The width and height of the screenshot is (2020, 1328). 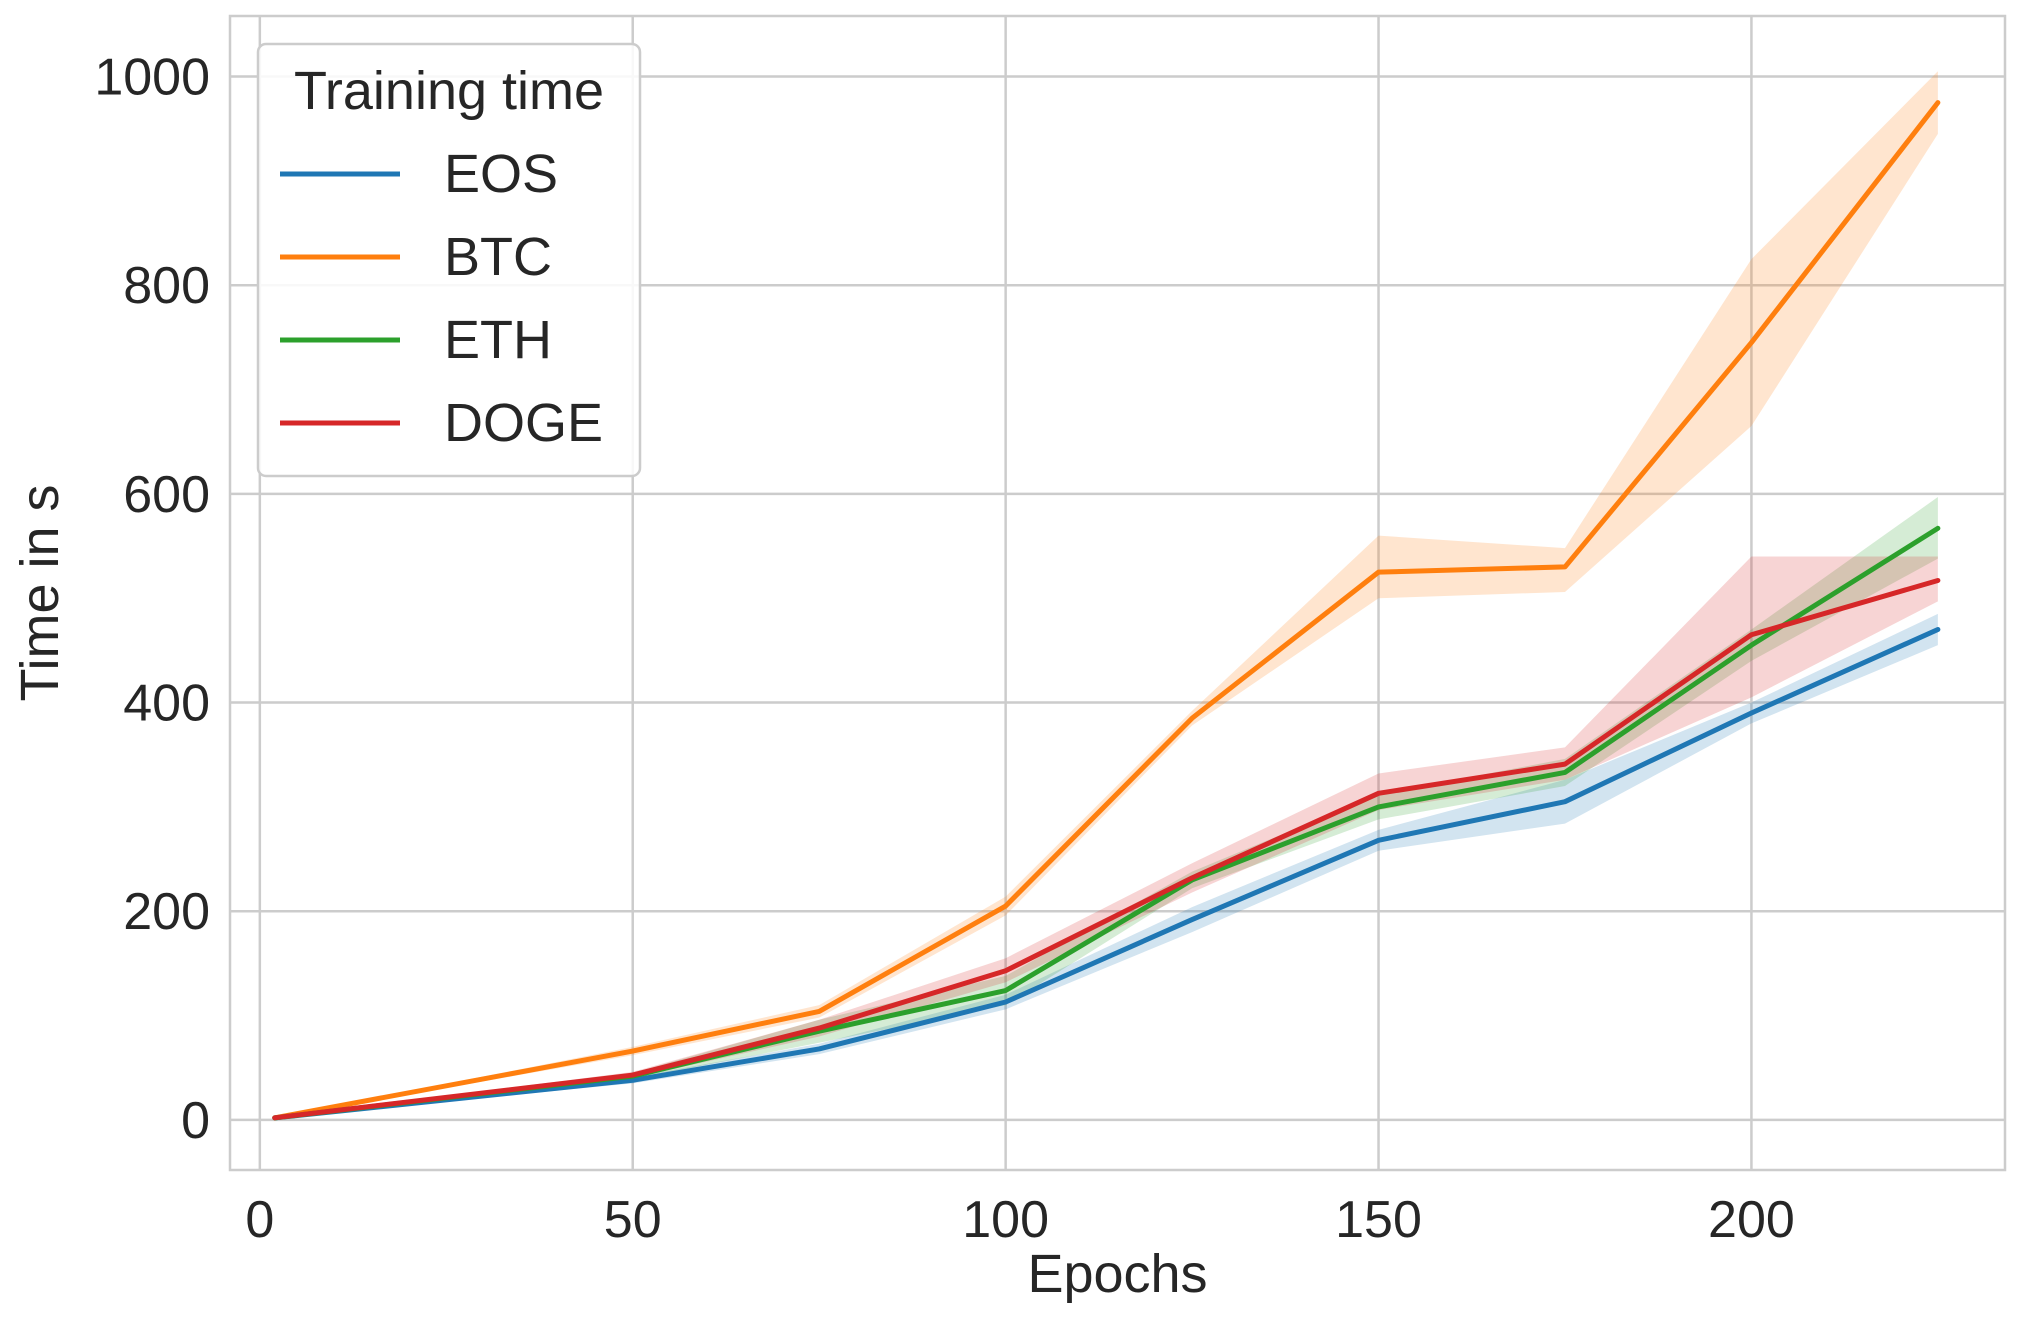 I want to click on x-tick-label: 50, so click(x=633, y=1220).